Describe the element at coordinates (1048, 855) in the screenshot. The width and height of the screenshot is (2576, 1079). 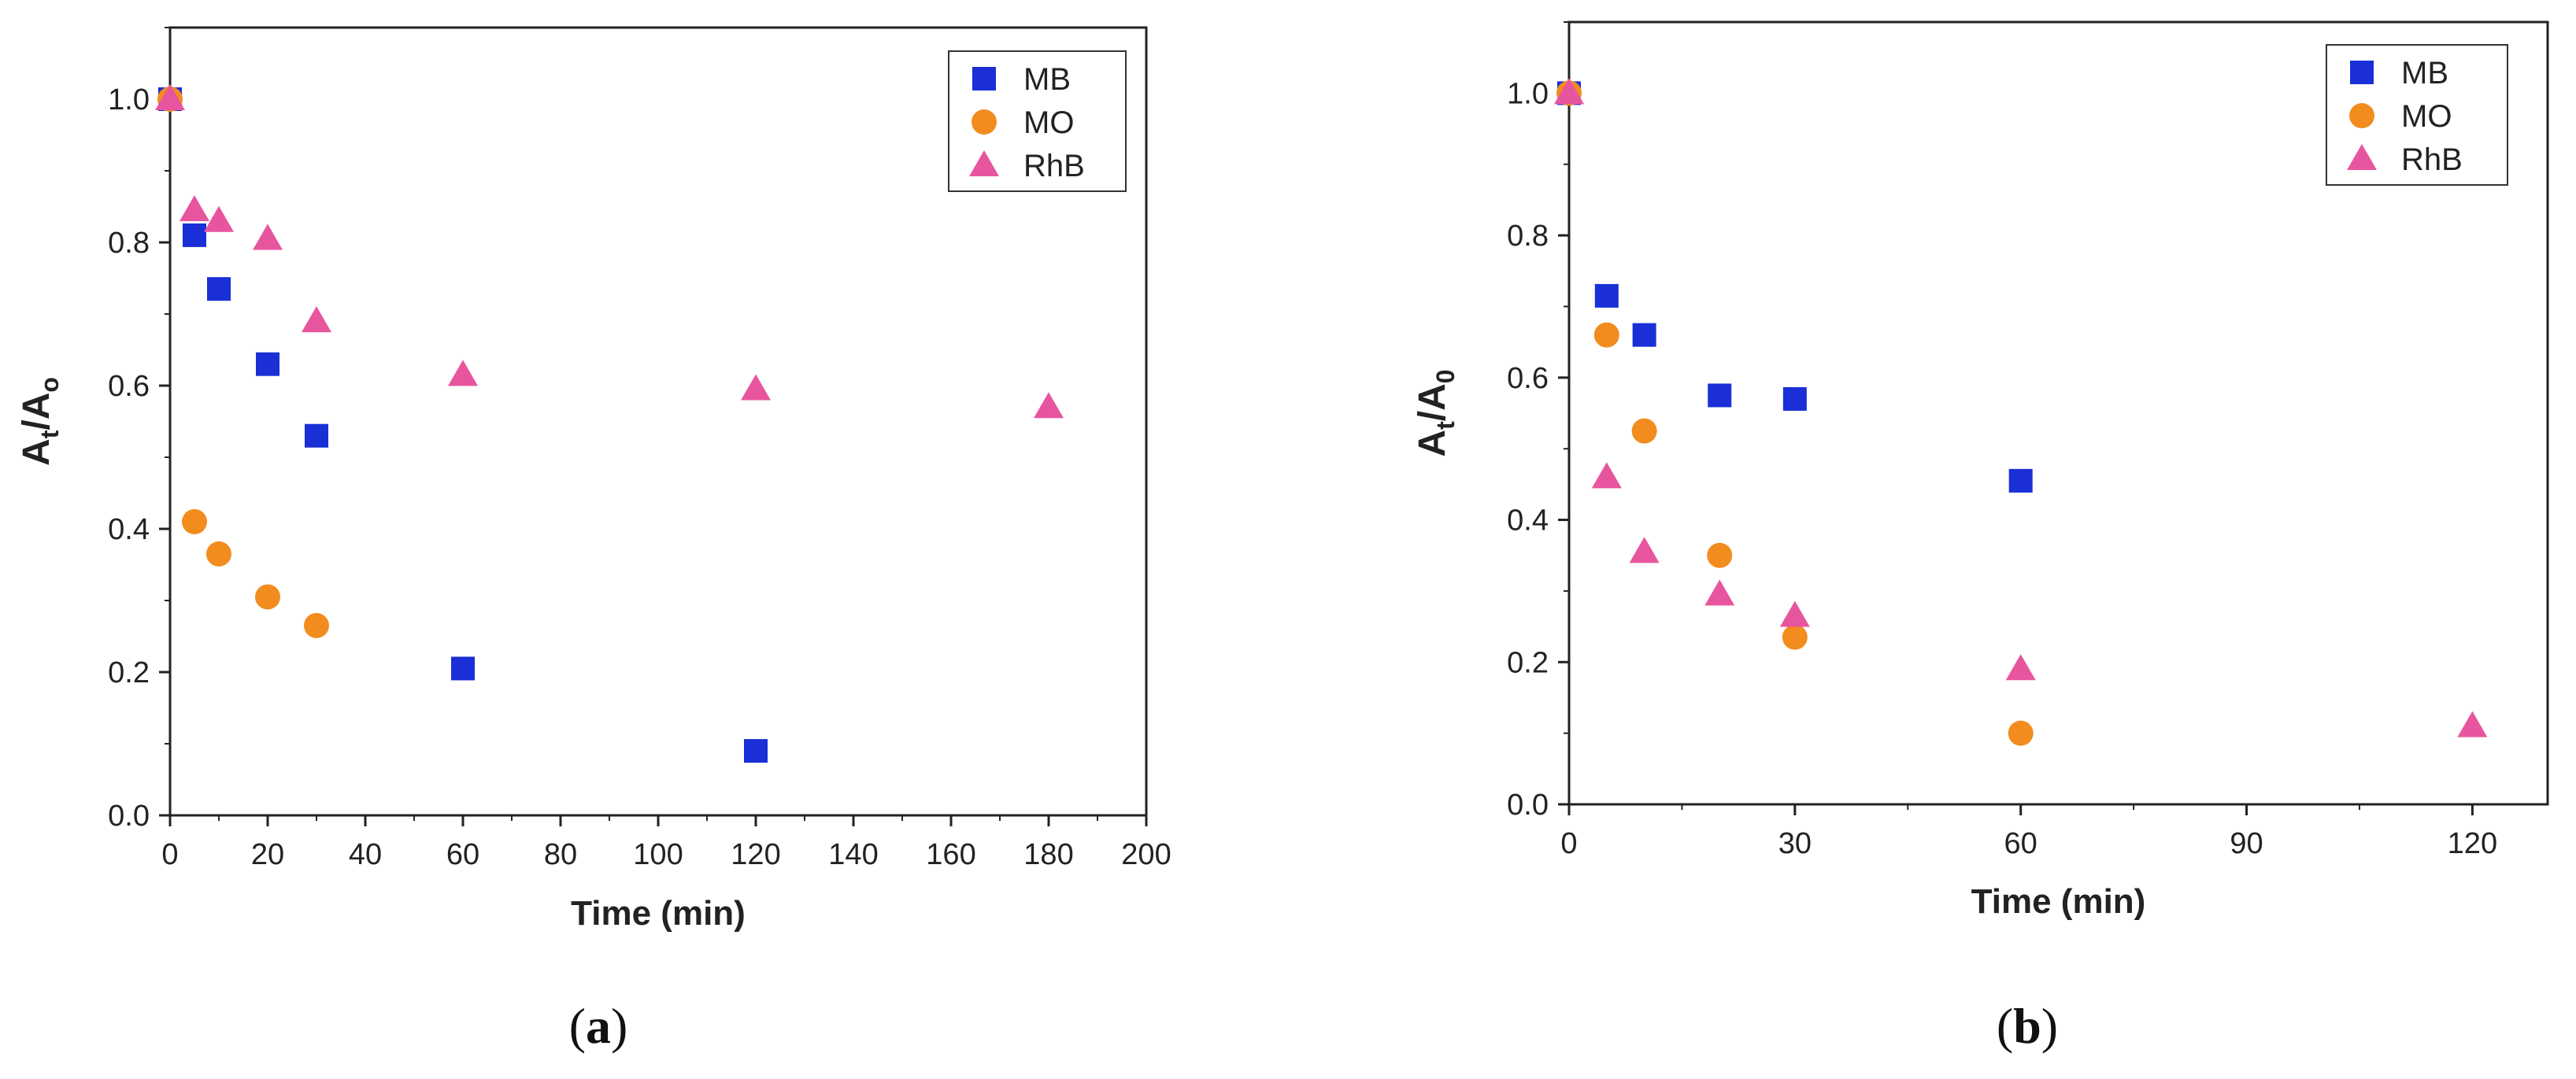
I see `x-tick-label: 180` at that location.